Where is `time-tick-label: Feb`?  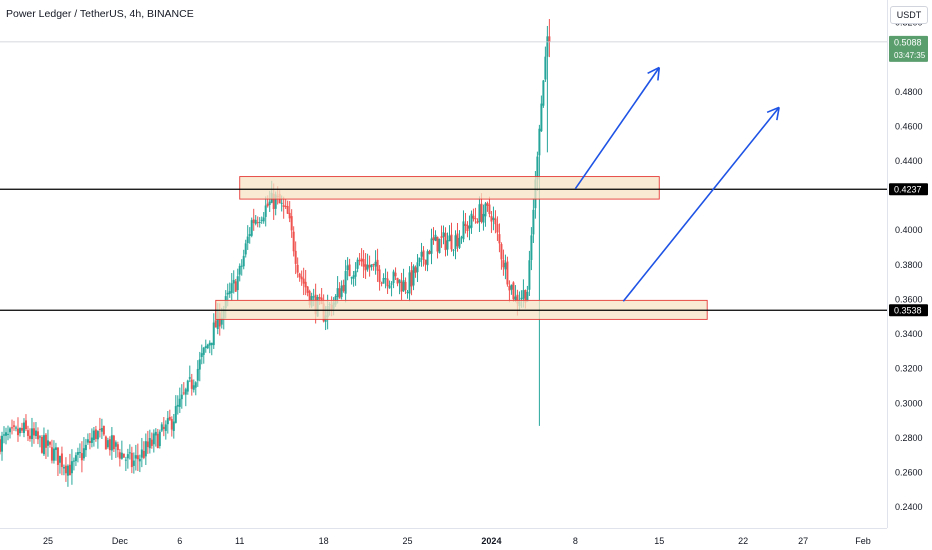
time-tick-label: Feb is located at coordinates (863, 541).